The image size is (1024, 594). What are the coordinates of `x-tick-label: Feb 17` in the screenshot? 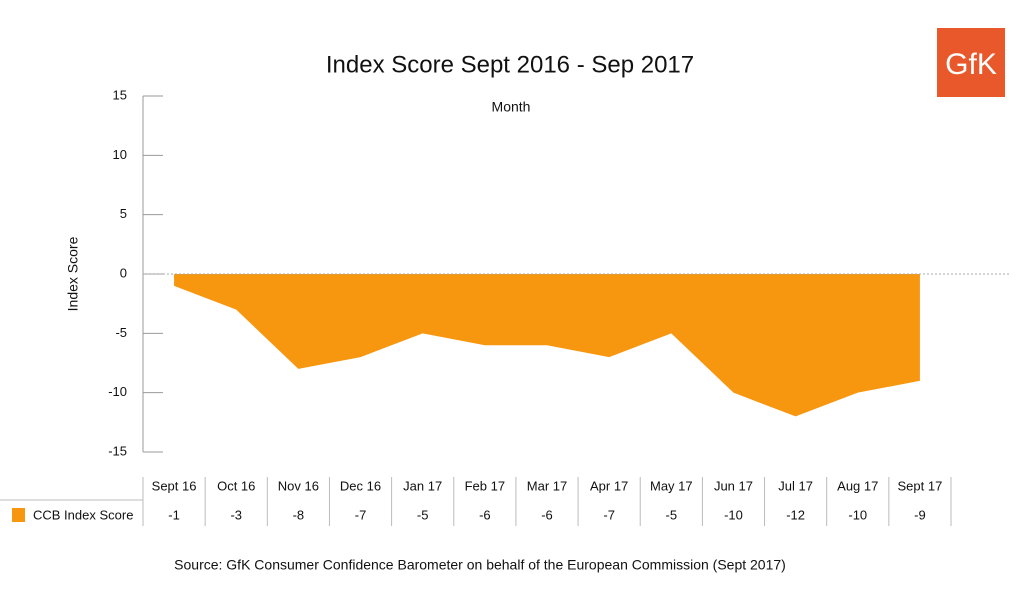 It's located at (485, 485).